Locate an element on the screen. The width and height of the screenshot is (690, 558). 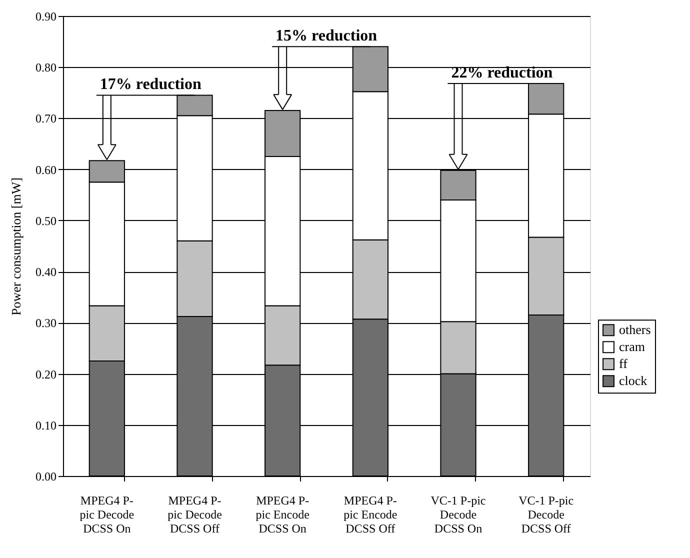
y-tick-label: 0.70 is located at coordinates (46, 119).